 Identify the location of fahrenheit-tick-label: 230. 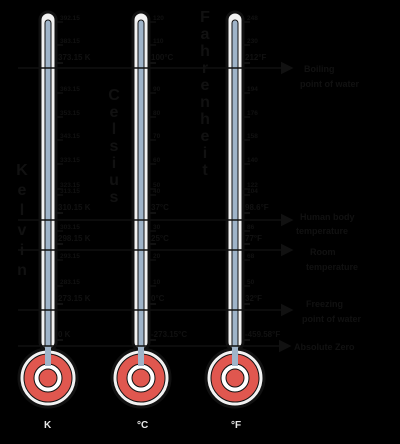
(252, 41).